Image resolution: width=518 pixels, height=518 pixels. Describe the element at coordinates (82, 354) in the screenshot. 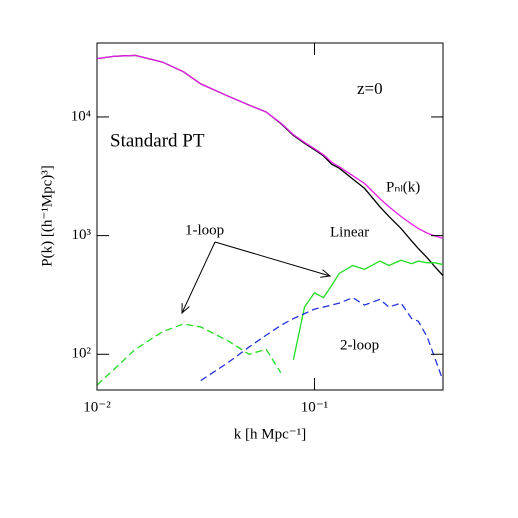

I see `y-tick-label: 10²` at that location.